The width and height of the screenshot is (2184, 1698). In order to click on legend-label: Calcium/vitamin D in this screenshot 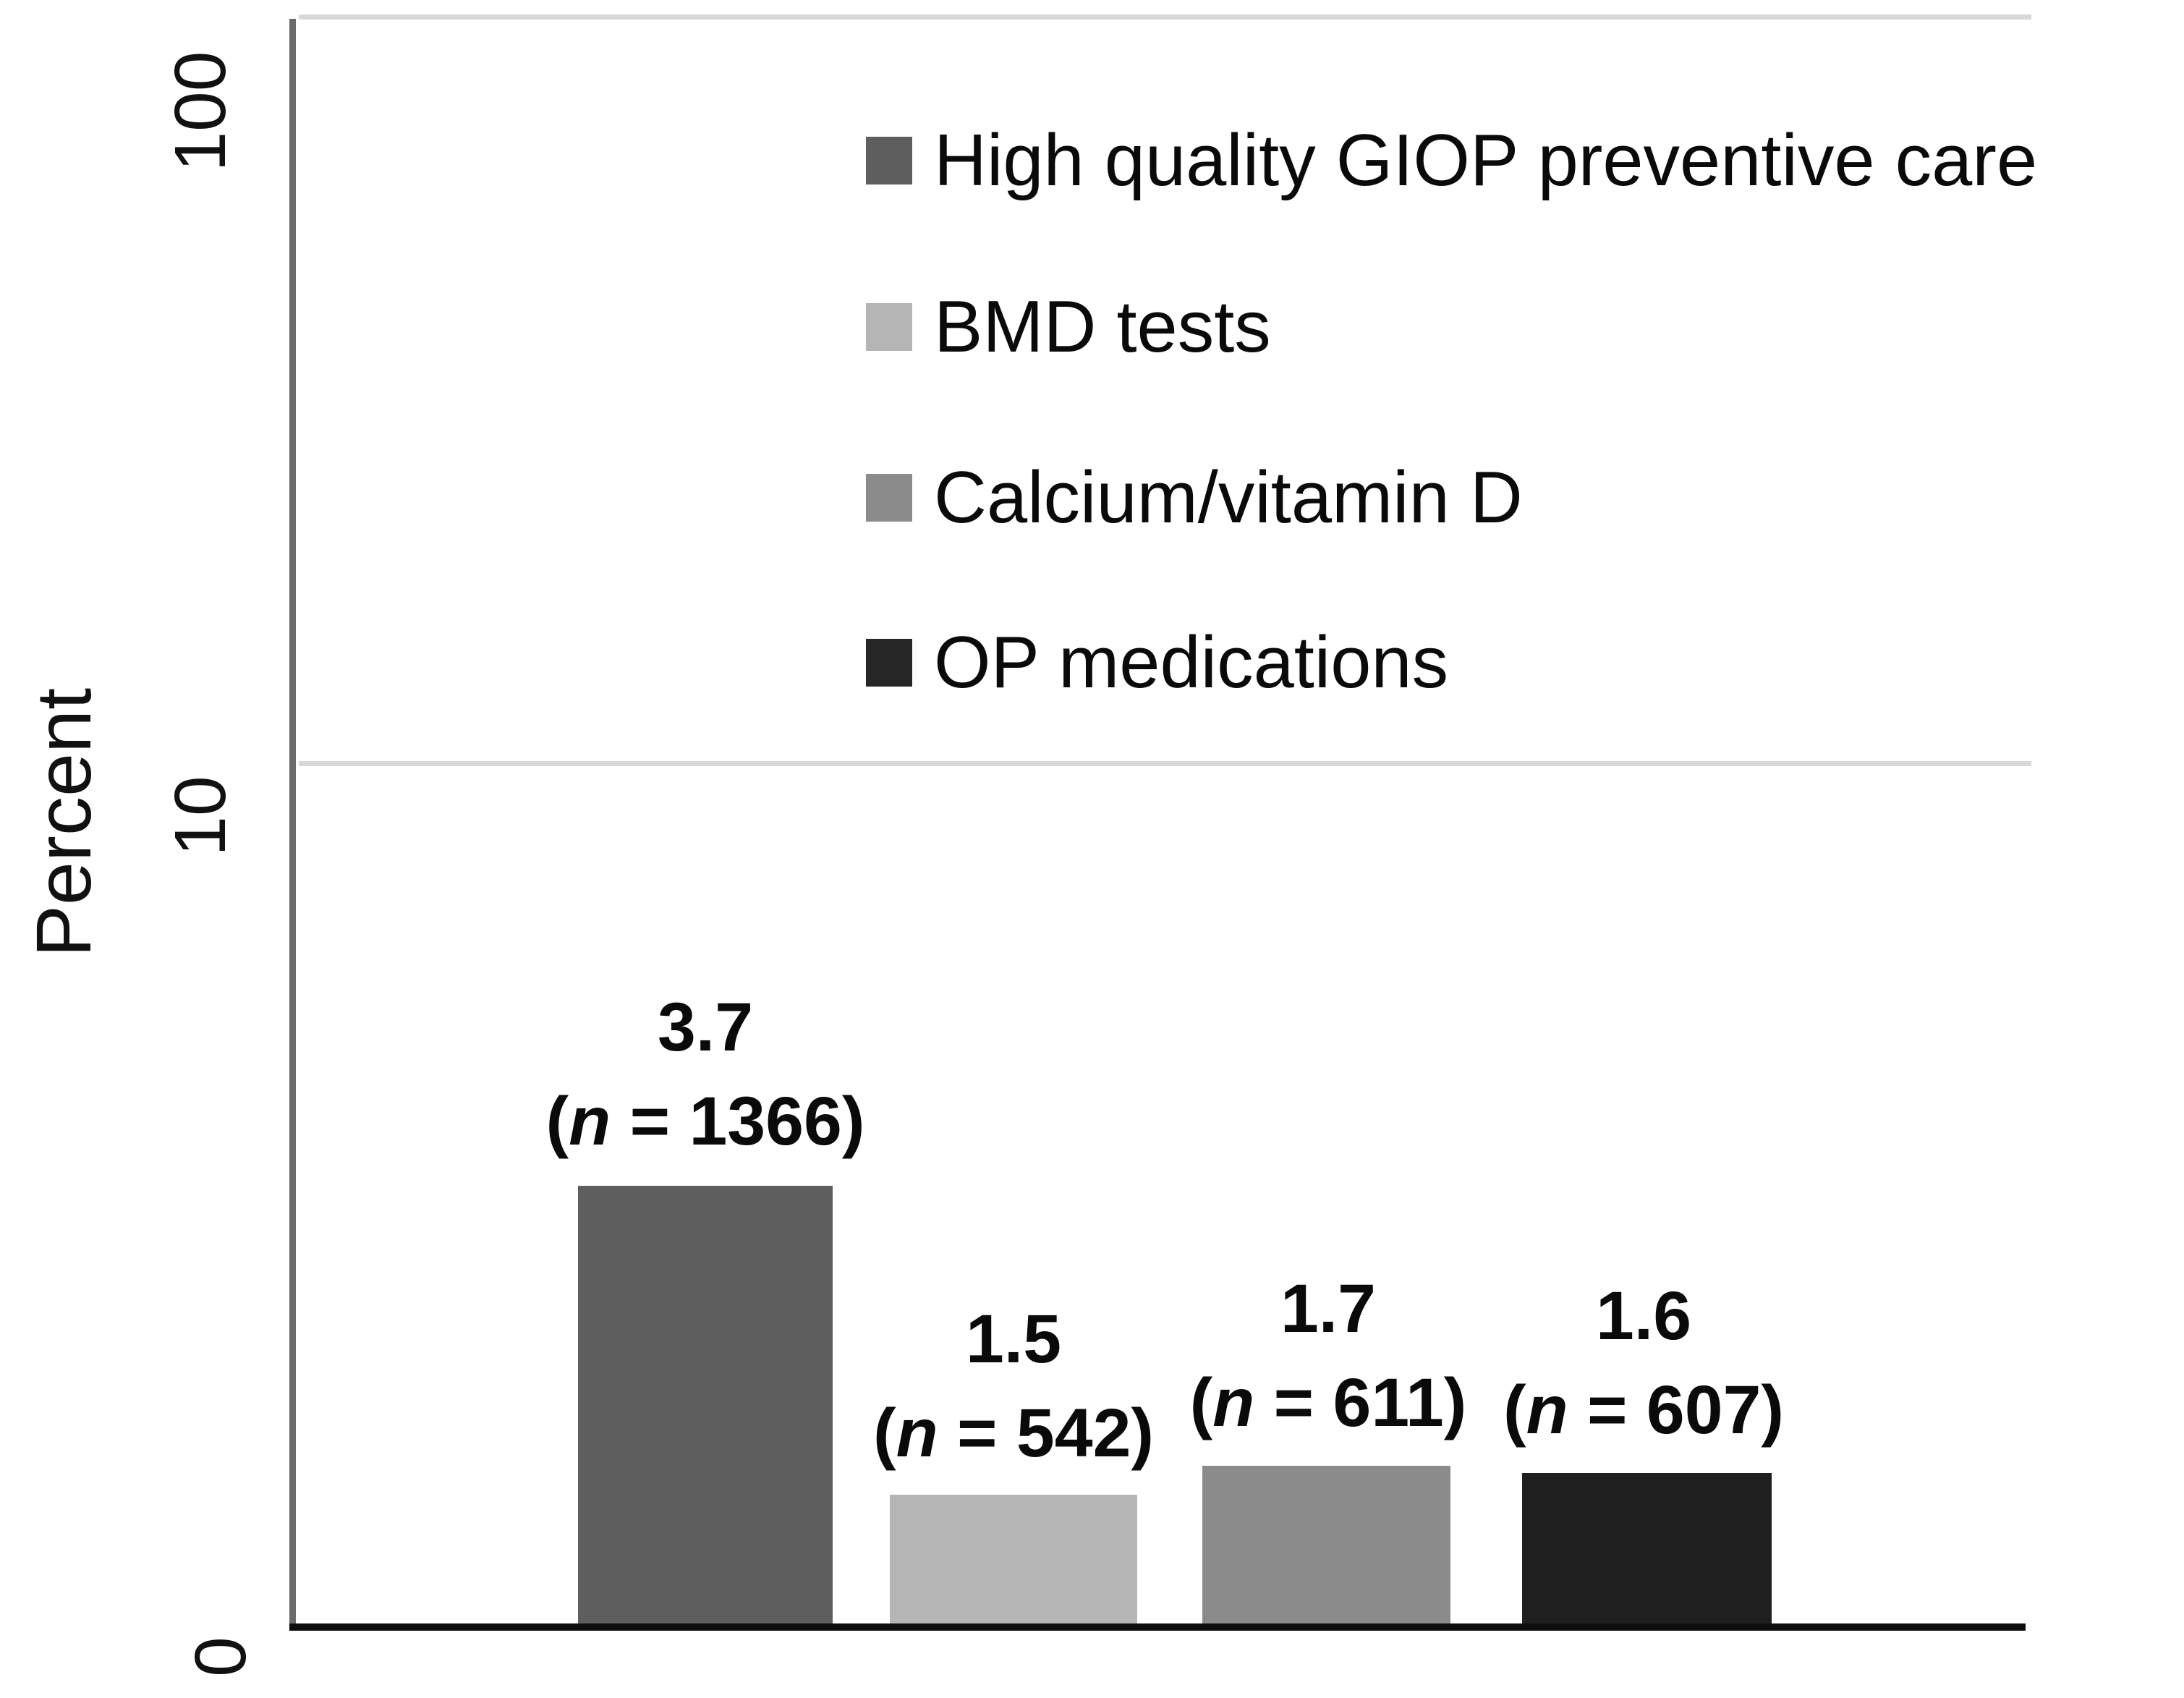, I will do `click(1228, 498)`.